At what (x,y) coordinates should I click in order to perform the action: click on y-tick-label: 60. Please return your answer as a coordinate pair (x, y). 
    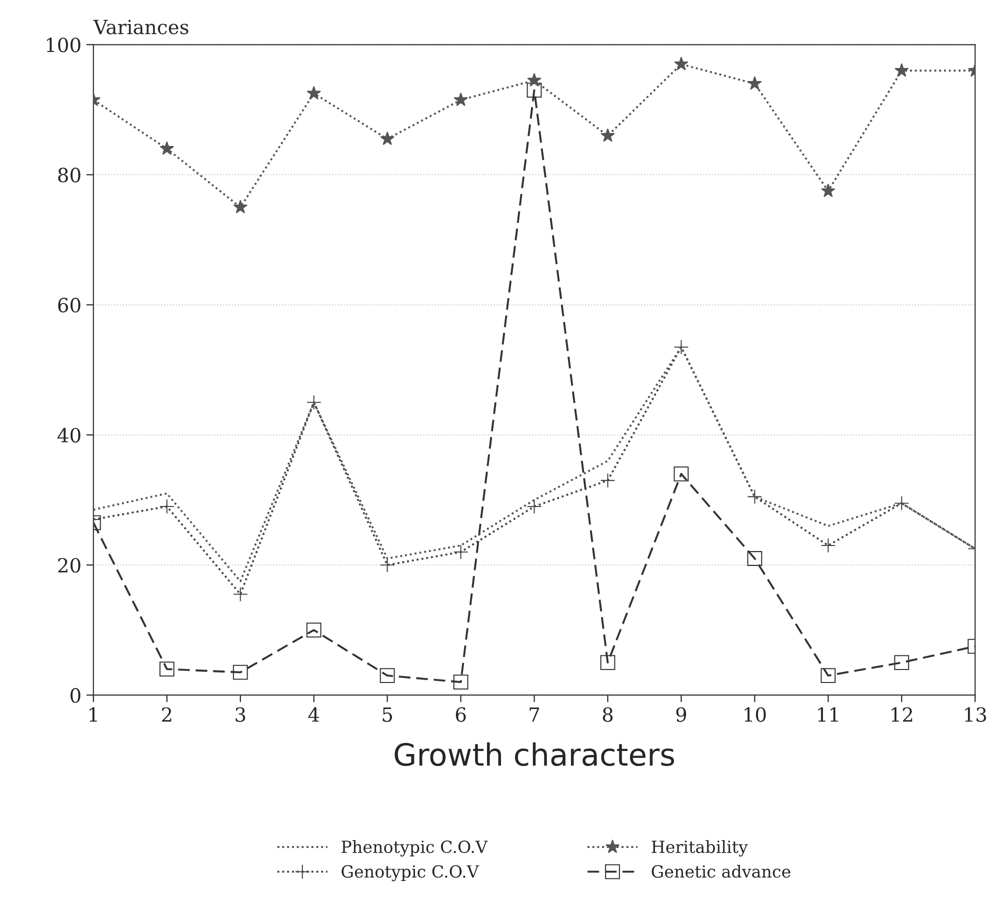
    Looking at the image, I should click on (69, 305).